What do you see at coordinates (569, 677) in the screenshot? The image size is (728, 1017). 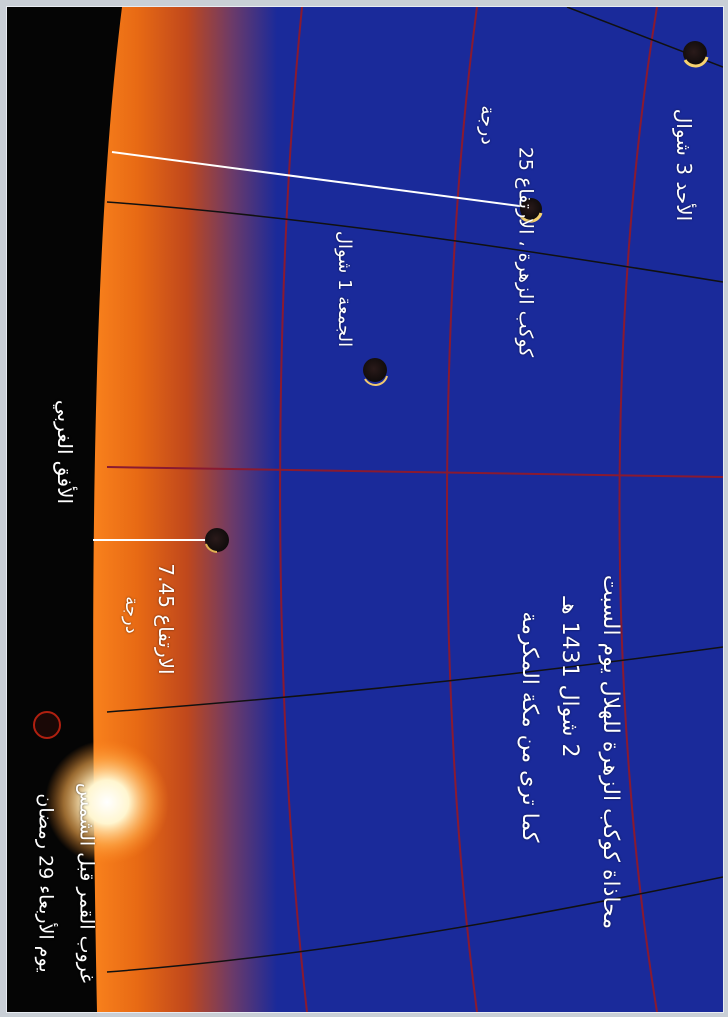 I see `title-line2: 2 شوال 1431 هـ` at bounding box center [569, 677].